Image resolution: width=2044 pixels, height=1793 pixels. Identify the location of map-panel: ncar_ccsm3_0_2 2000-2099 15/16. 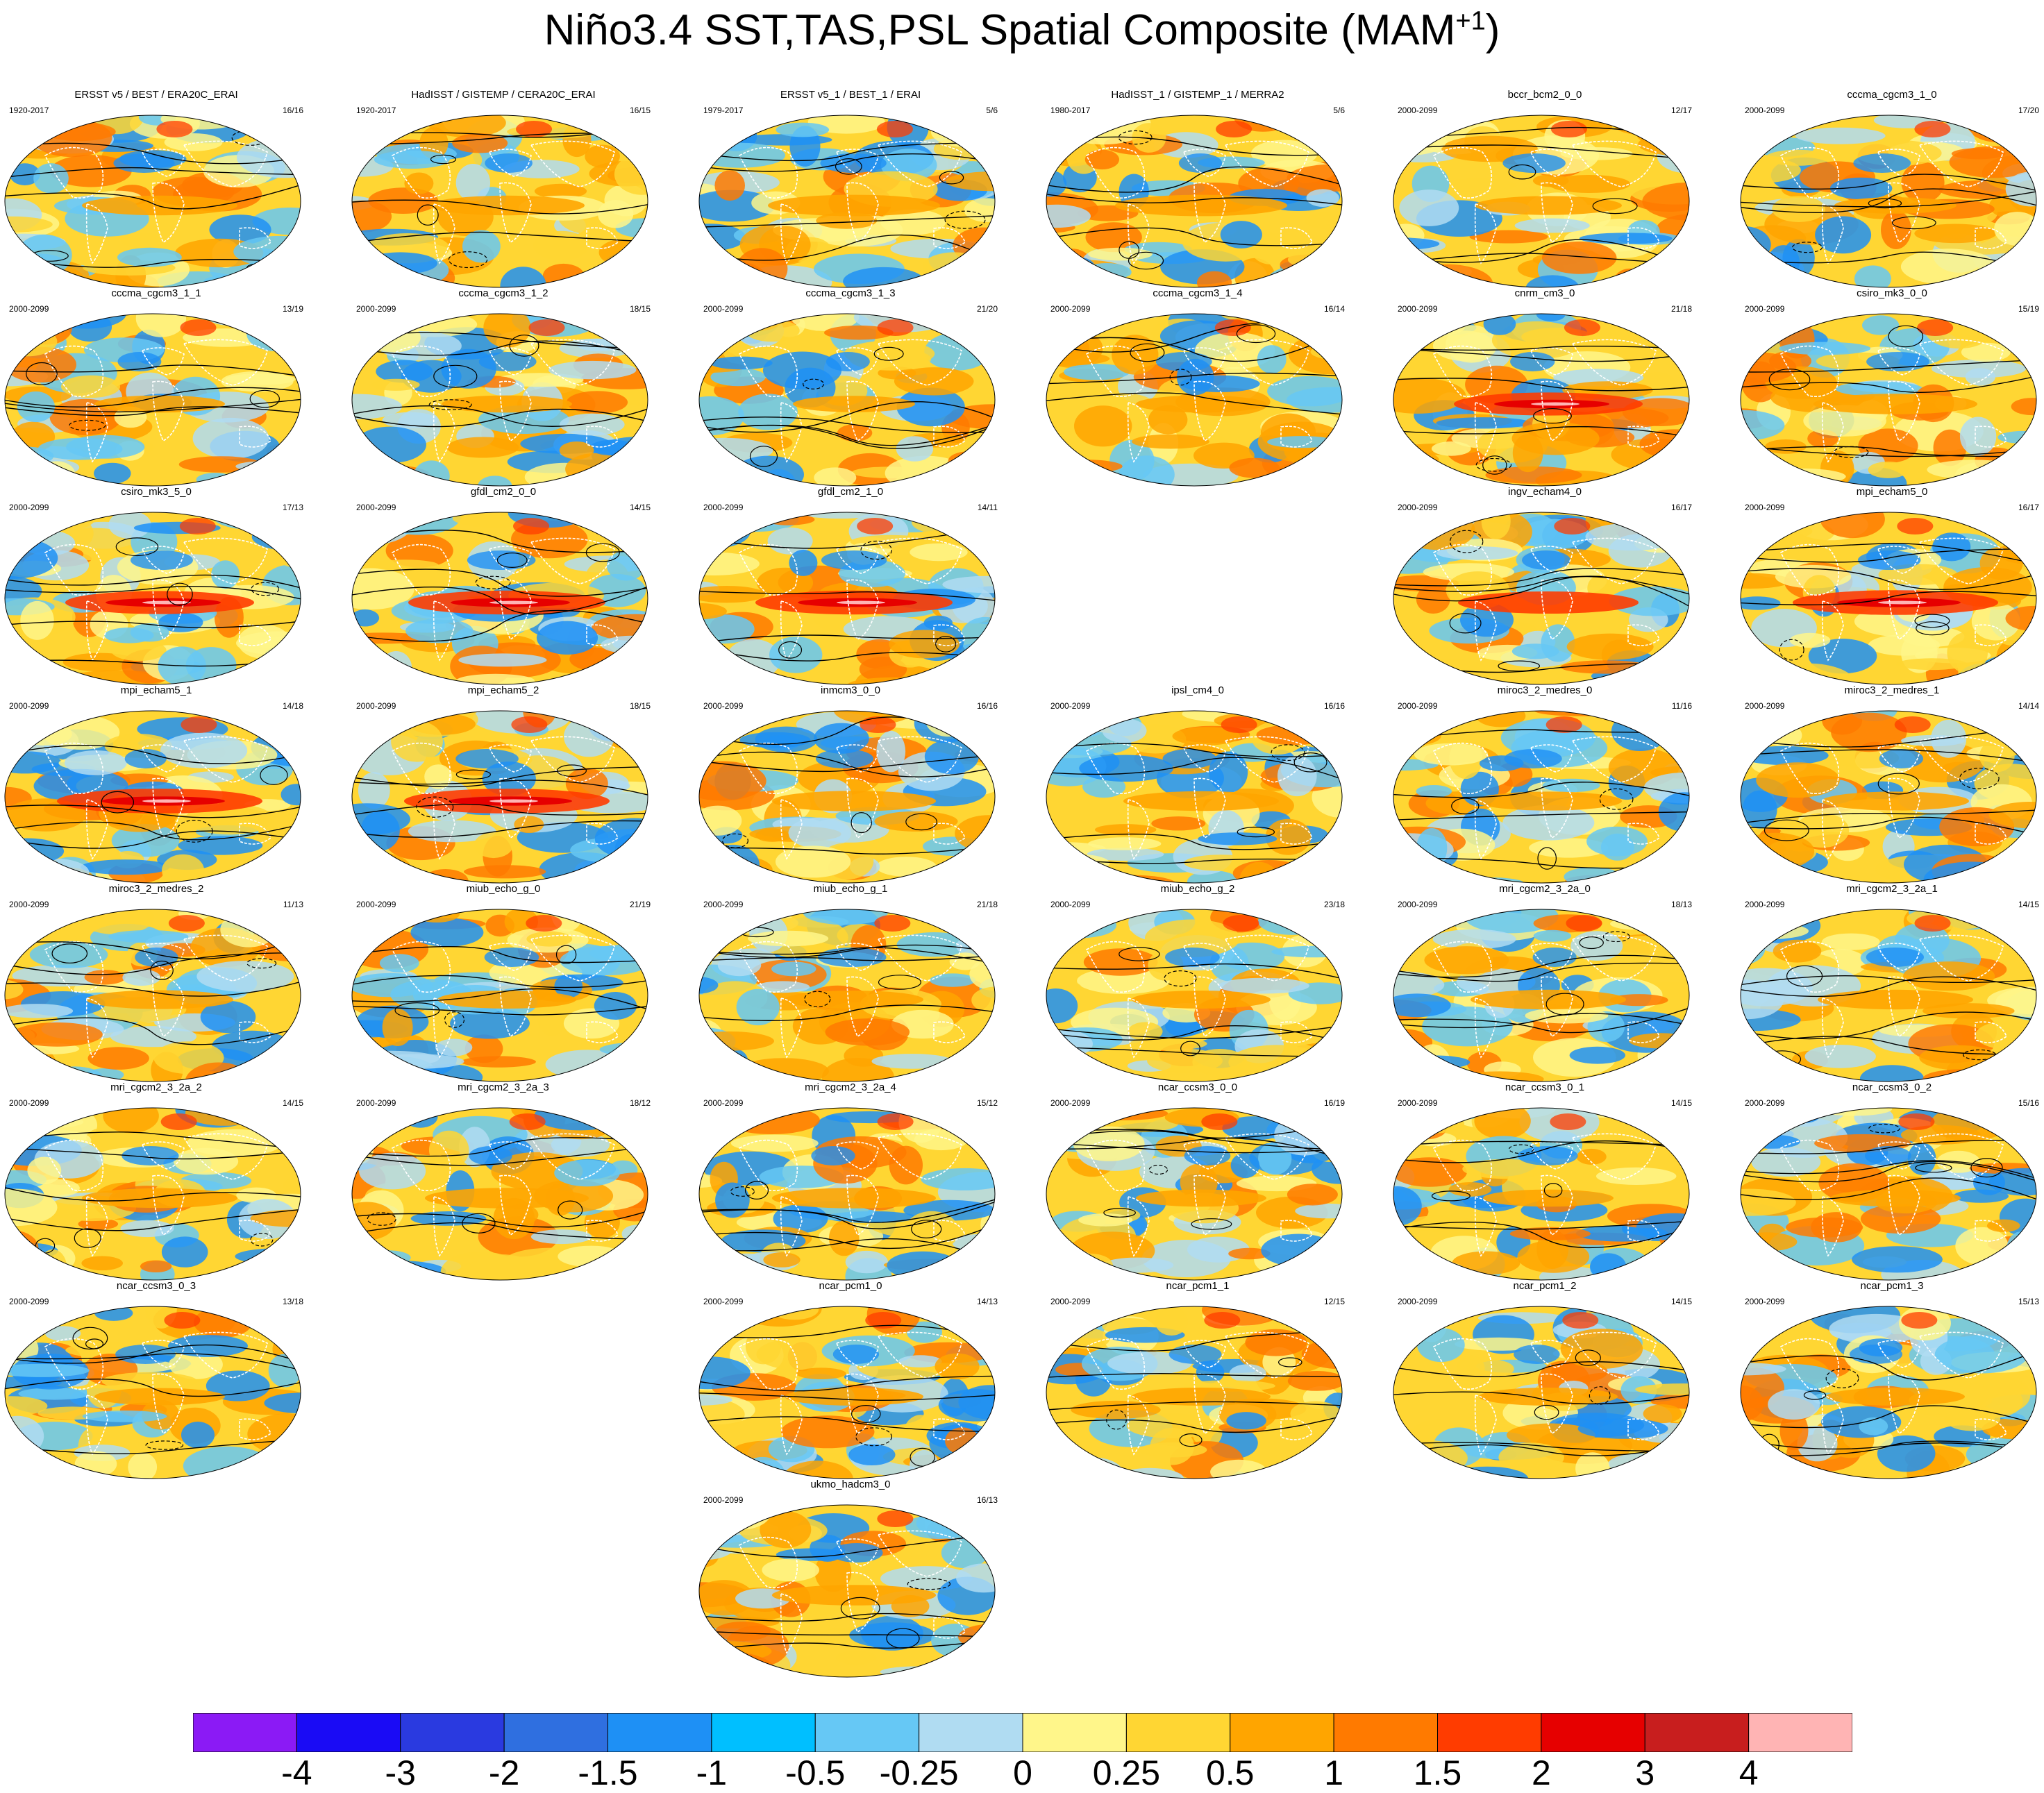
(1891, 1182).